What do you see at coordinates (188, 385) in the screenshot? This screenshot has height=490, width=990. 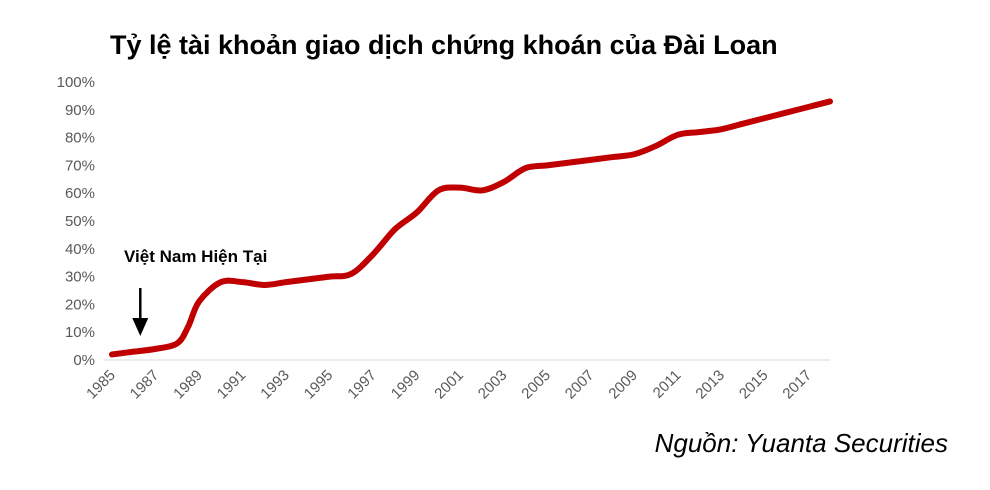 I see `x-tick-label: 1989` at bounding box center [188, 385].